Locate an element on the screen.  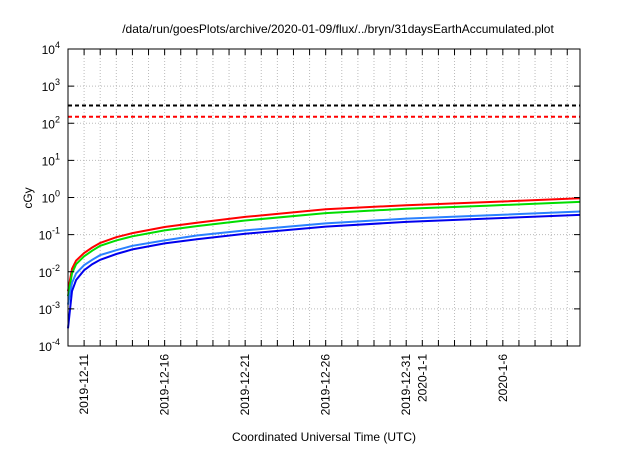
y-tick-label: 10⁻³ is located at coordinates (49, 308).